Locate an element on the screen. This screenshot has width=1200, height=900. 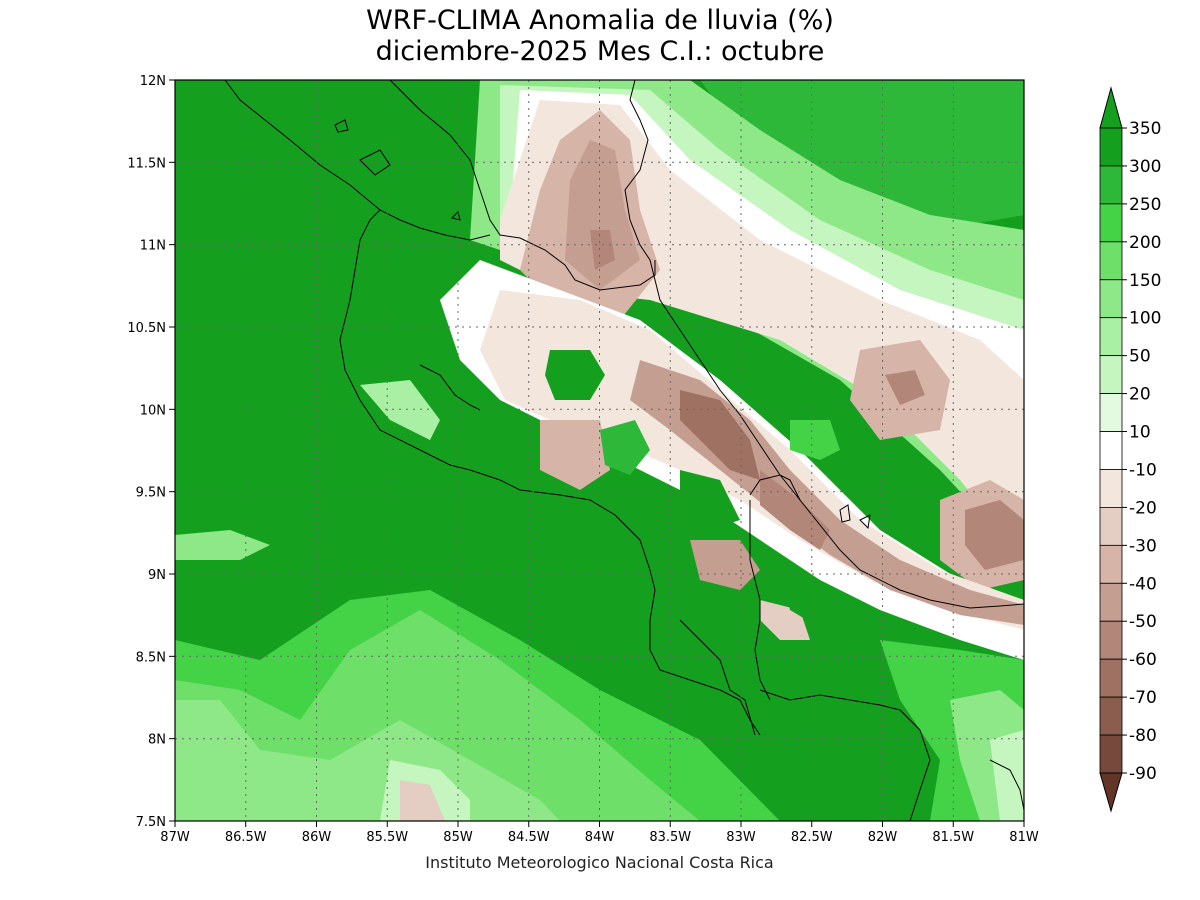
lon-tick-label: 84.5W is located at coordinates (529, 837).